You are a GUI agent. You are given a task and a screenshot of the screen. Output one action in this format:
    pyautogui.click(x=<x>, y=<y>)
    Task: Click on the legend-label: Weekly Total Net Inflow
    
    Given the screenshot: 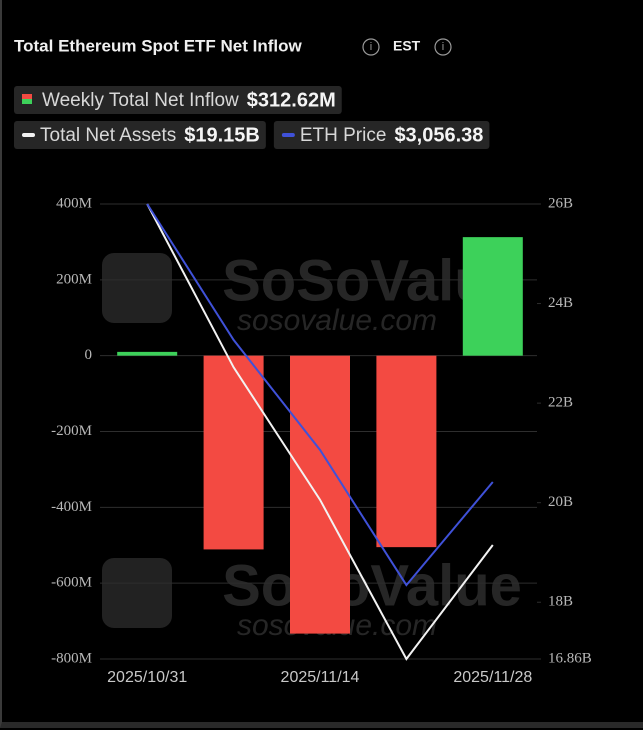 What is the action you would take?
    pyautogui.click(x=140, y=100)
    